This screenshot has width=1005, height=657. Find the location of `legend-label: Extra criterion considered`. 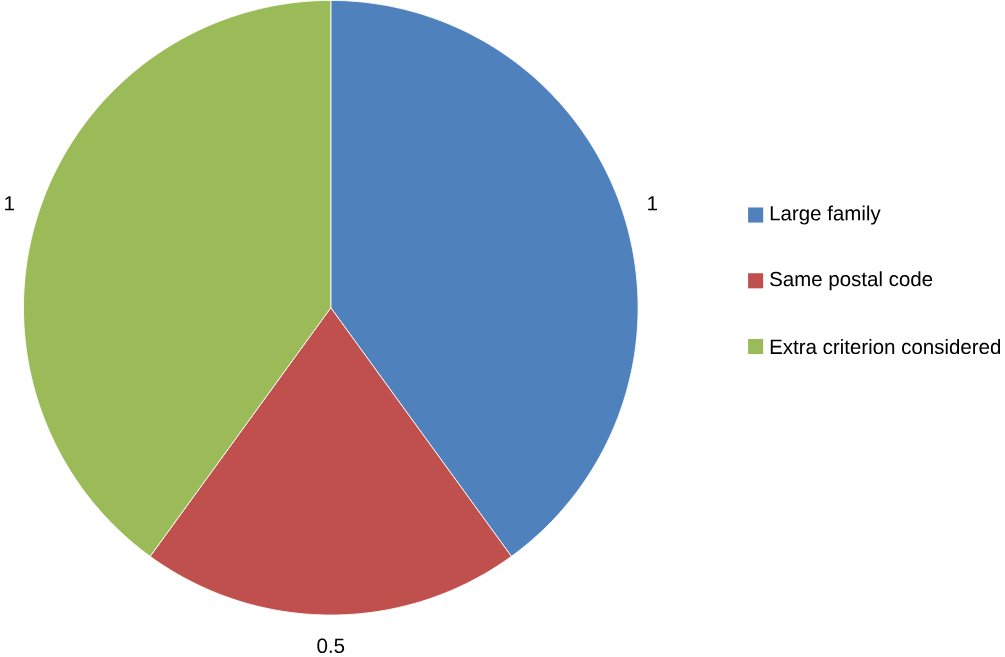

legend-label: Extra criterion considered is located at coordinates (885, 347).